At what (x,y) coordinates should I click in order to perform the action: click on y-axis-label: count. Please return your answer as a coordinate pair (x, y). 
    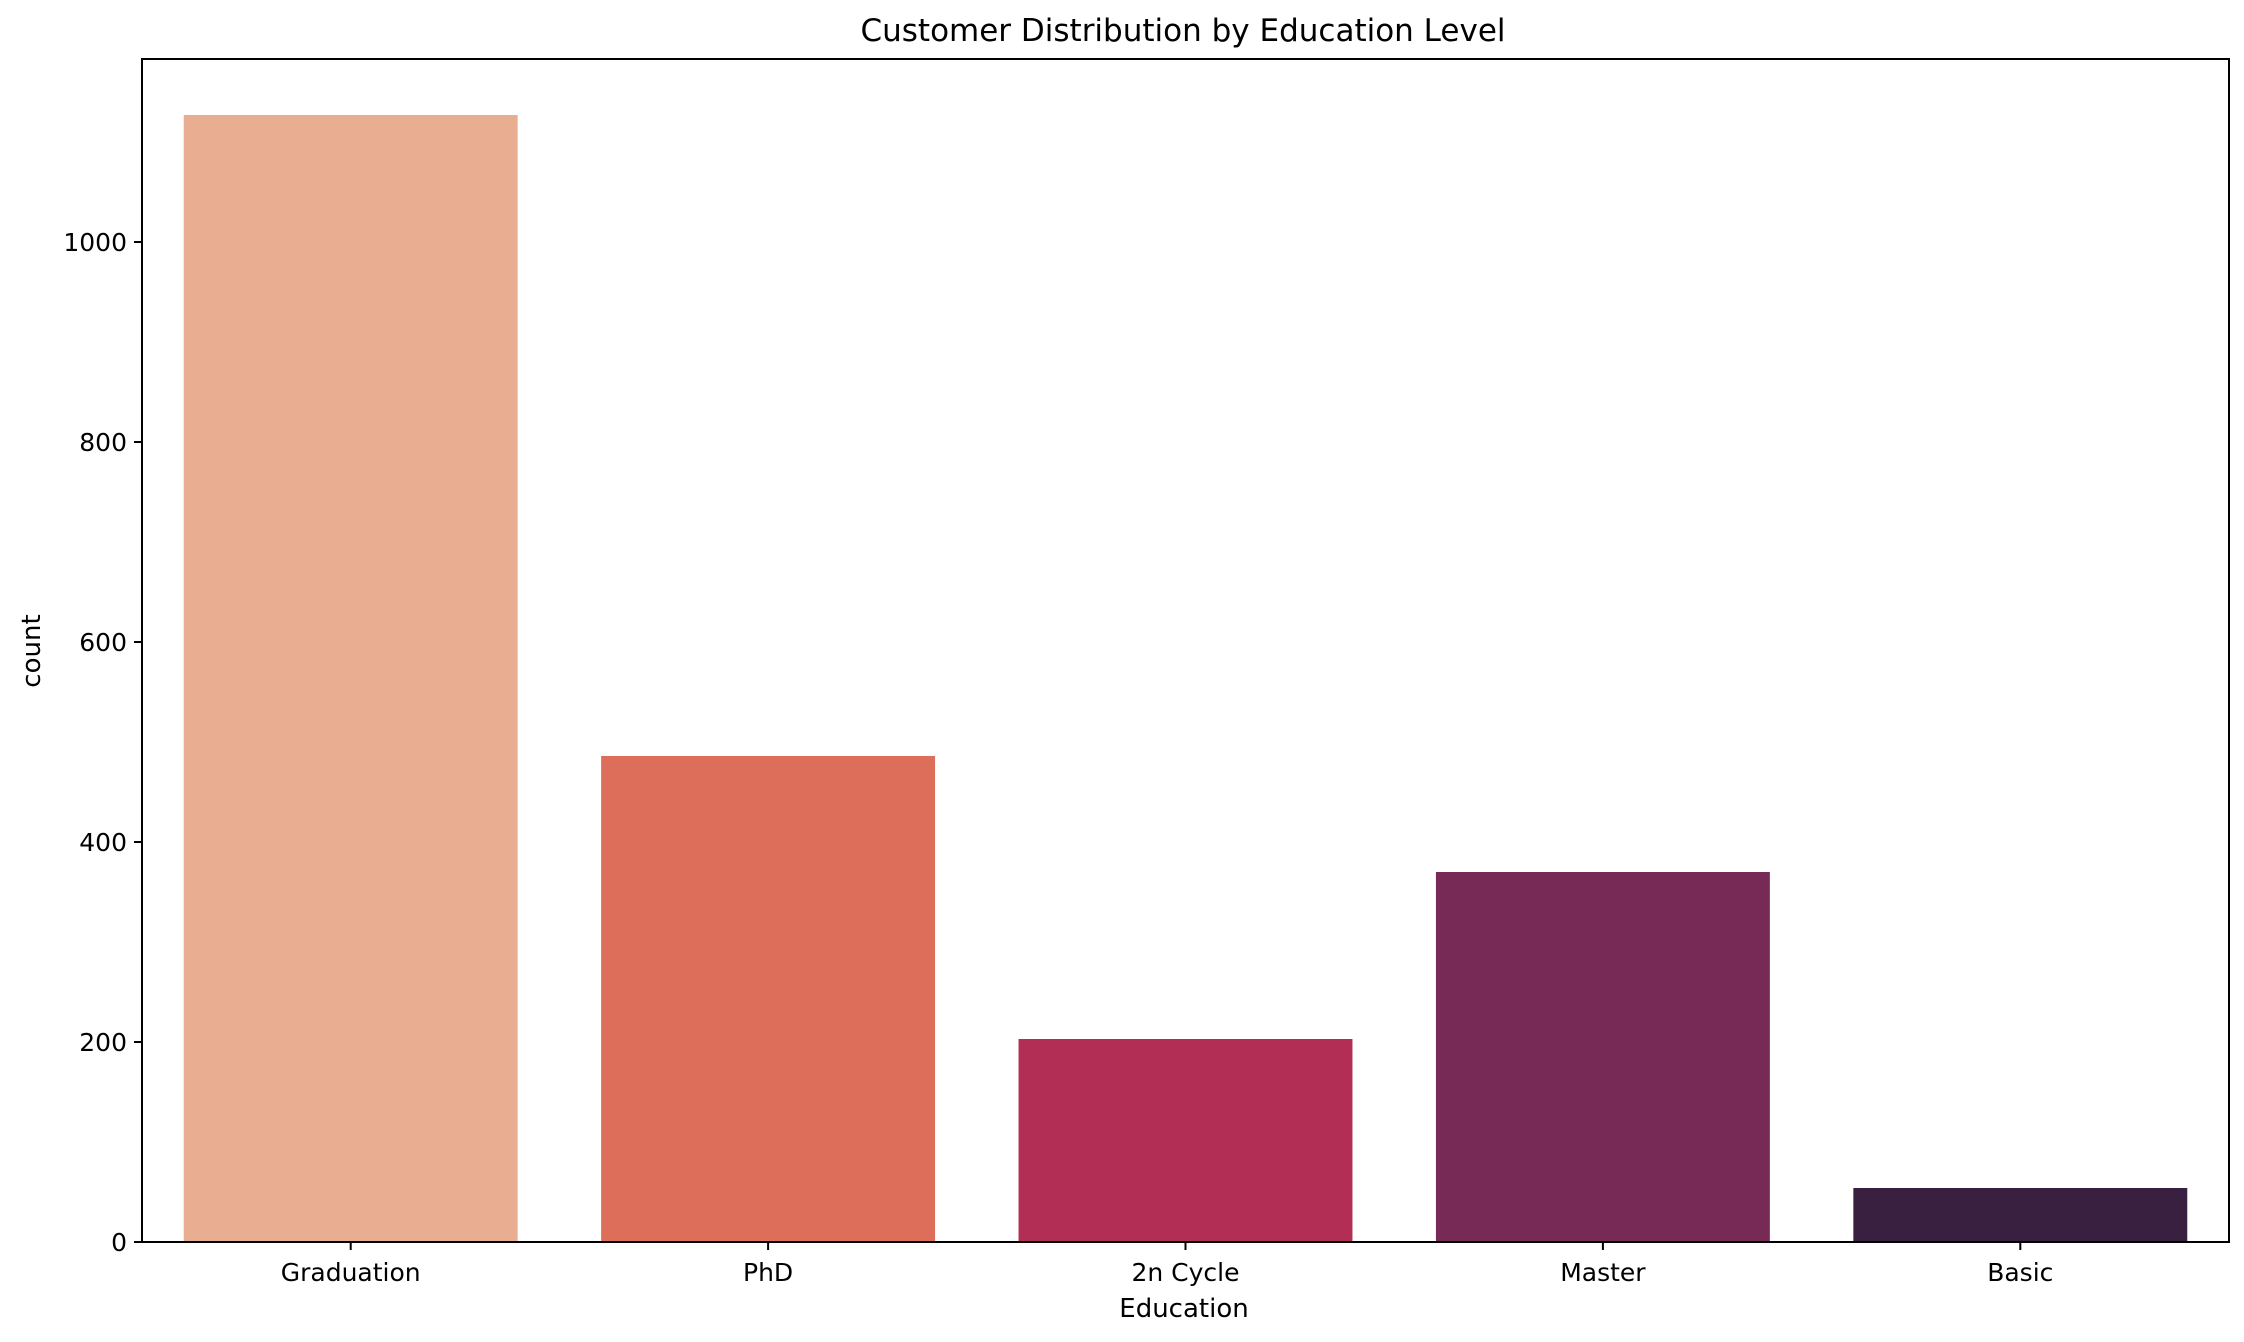
    Looking at the image, I should click on (32, 650).